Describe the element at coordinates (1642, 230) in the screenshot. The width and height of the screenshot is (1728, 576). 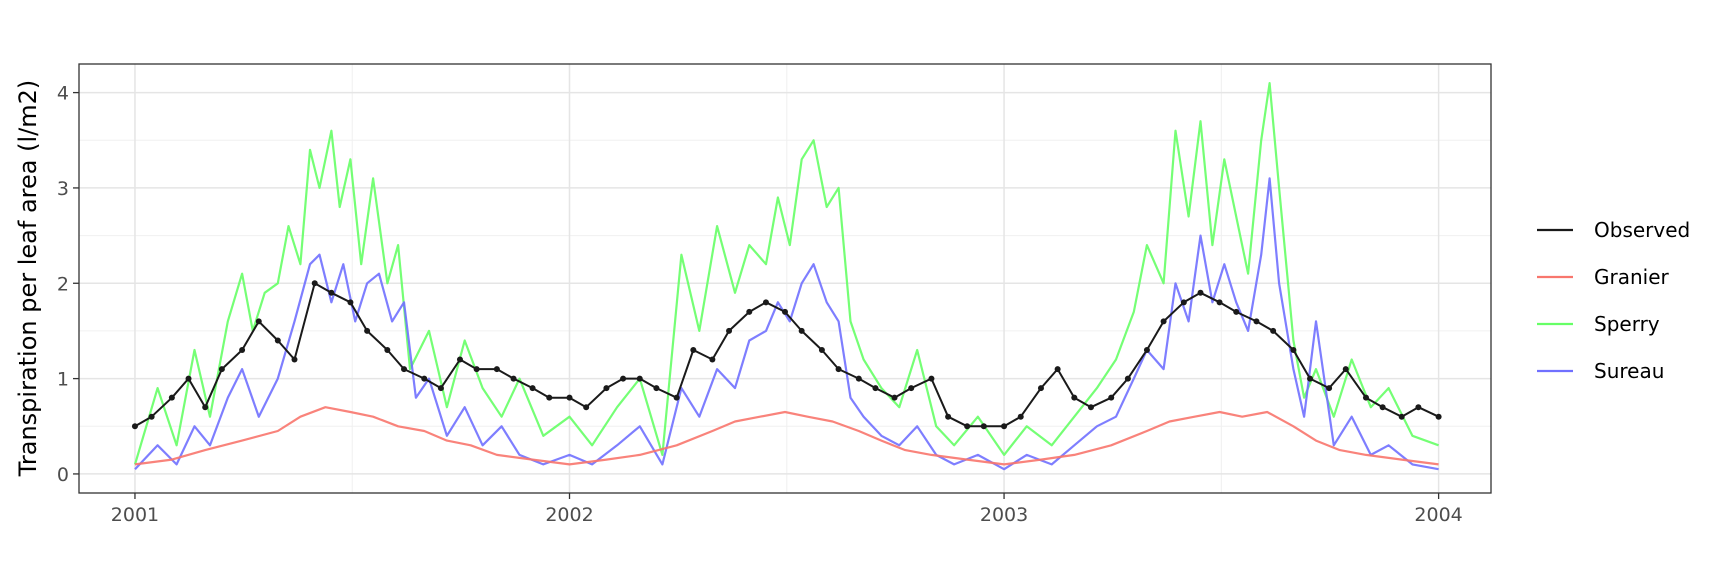
I see `legend-label-observed: Observed` at that location.